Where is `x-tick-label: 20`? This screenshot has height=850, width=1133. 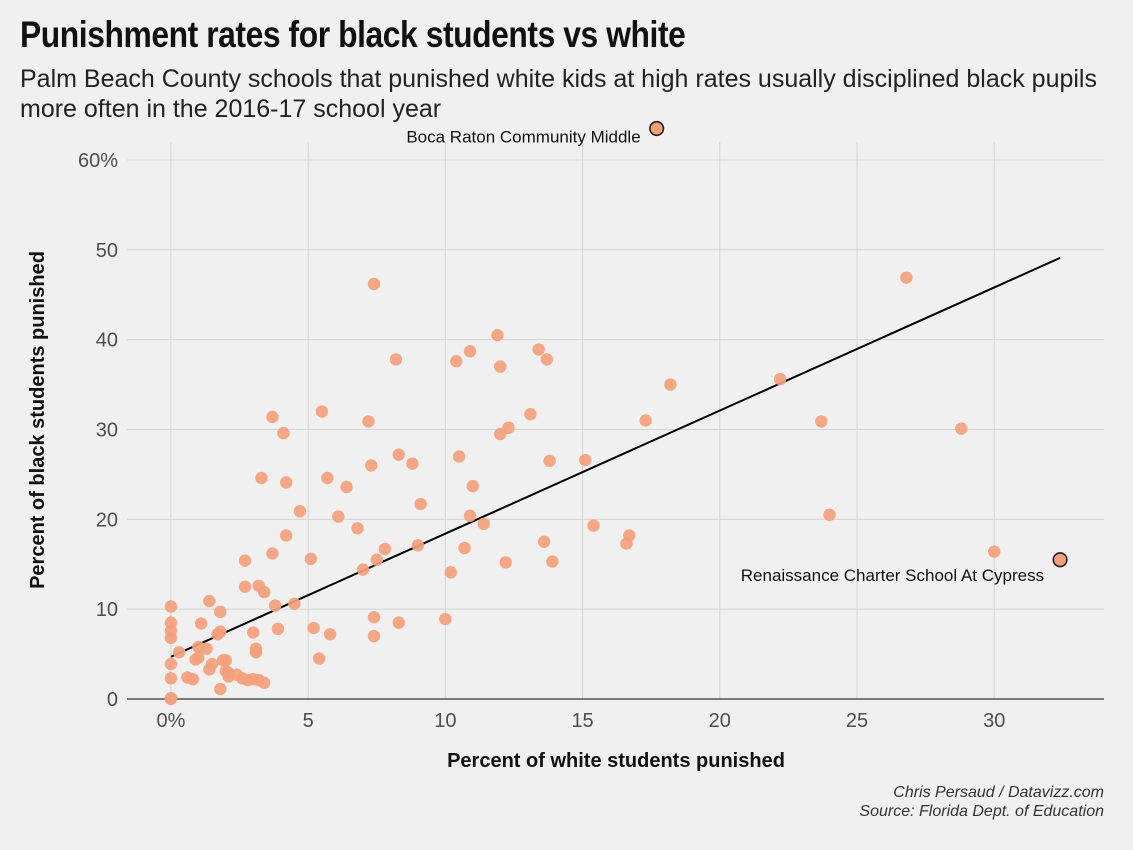 x-tick-label: 20 is located at coordinates (720, 721).